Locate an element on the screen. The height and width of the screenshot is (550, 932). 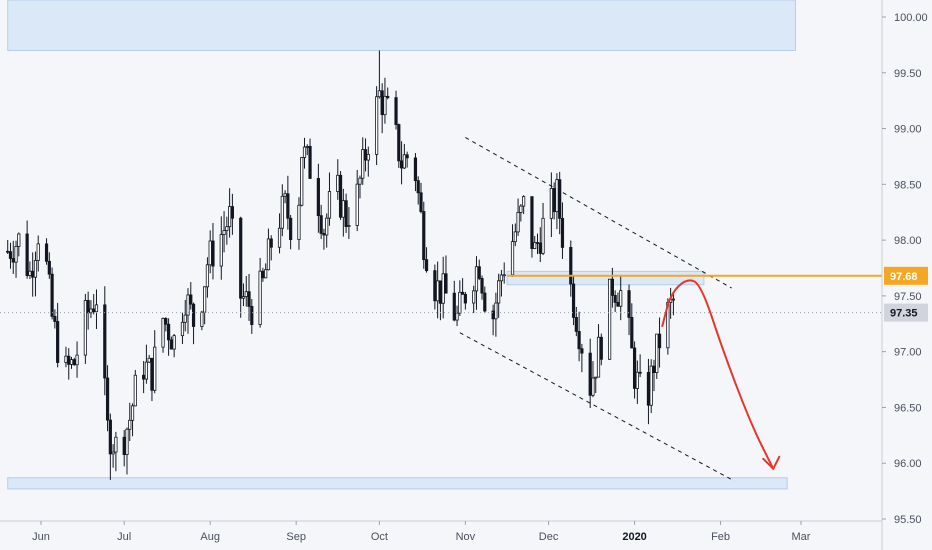
projection-curve is located at coordinates (718, 374).